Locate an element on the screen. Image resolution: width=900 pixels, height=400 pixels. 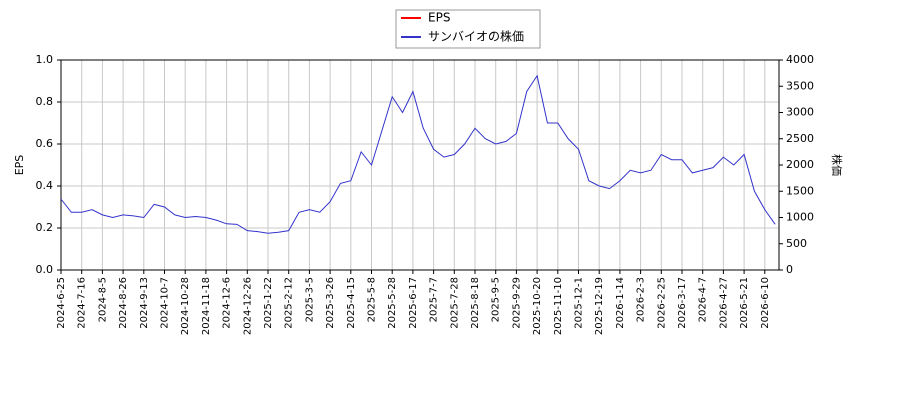
y2-tick-label: 0 is located at coordinates (789, 269).